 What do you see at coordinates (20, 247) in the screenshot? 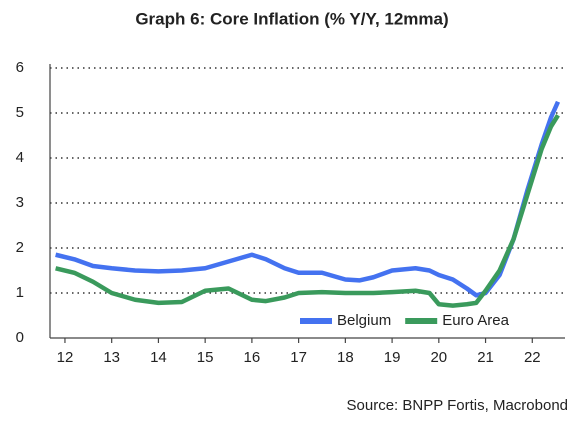
I see `y-tick-label: 2` at bounding box center [20, 247].